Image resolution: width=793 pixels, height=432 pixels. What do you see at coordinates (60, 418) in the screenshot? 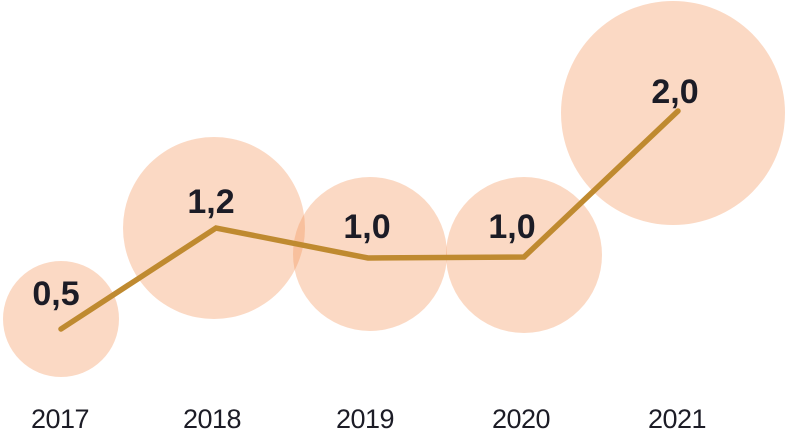
I see `year-label-2017: 2017` at bounding box center [60, 418].